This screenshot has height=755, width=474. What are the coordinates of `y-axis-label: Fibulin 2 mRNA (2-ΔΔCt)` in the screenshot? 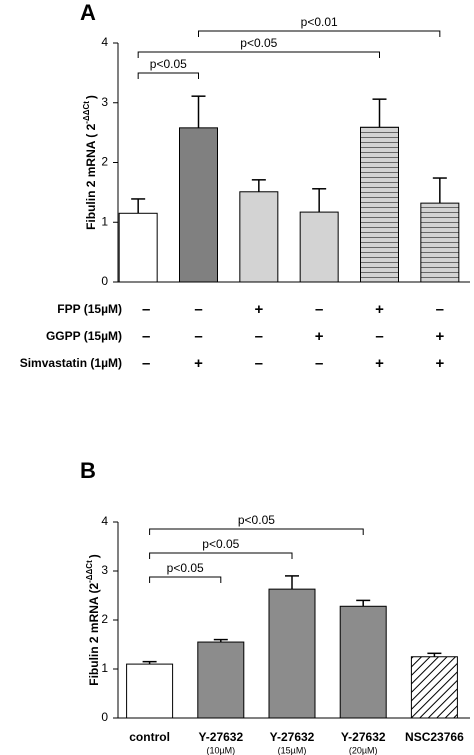 It's located at (93, 620).